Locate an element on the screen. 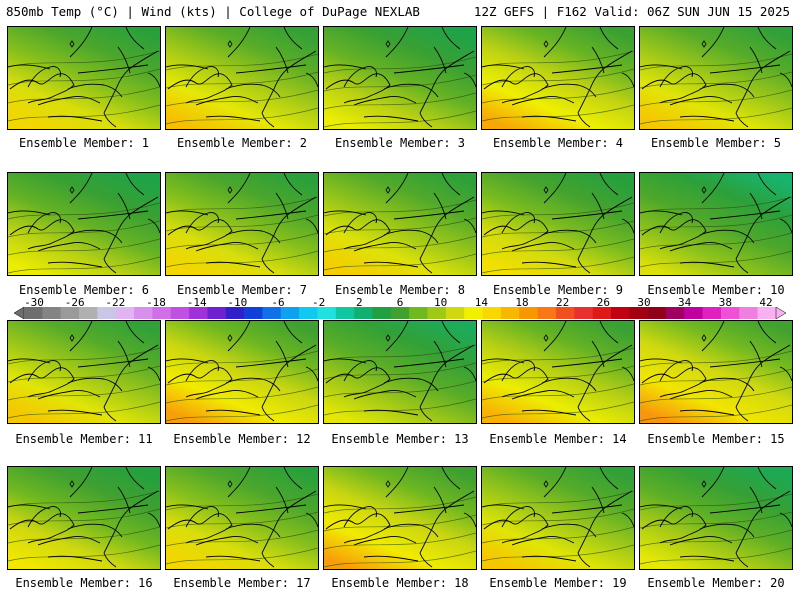 This screenshot has height=600, width=800. colorbar-tick-label: -6 is located at coordinates (278, 302).